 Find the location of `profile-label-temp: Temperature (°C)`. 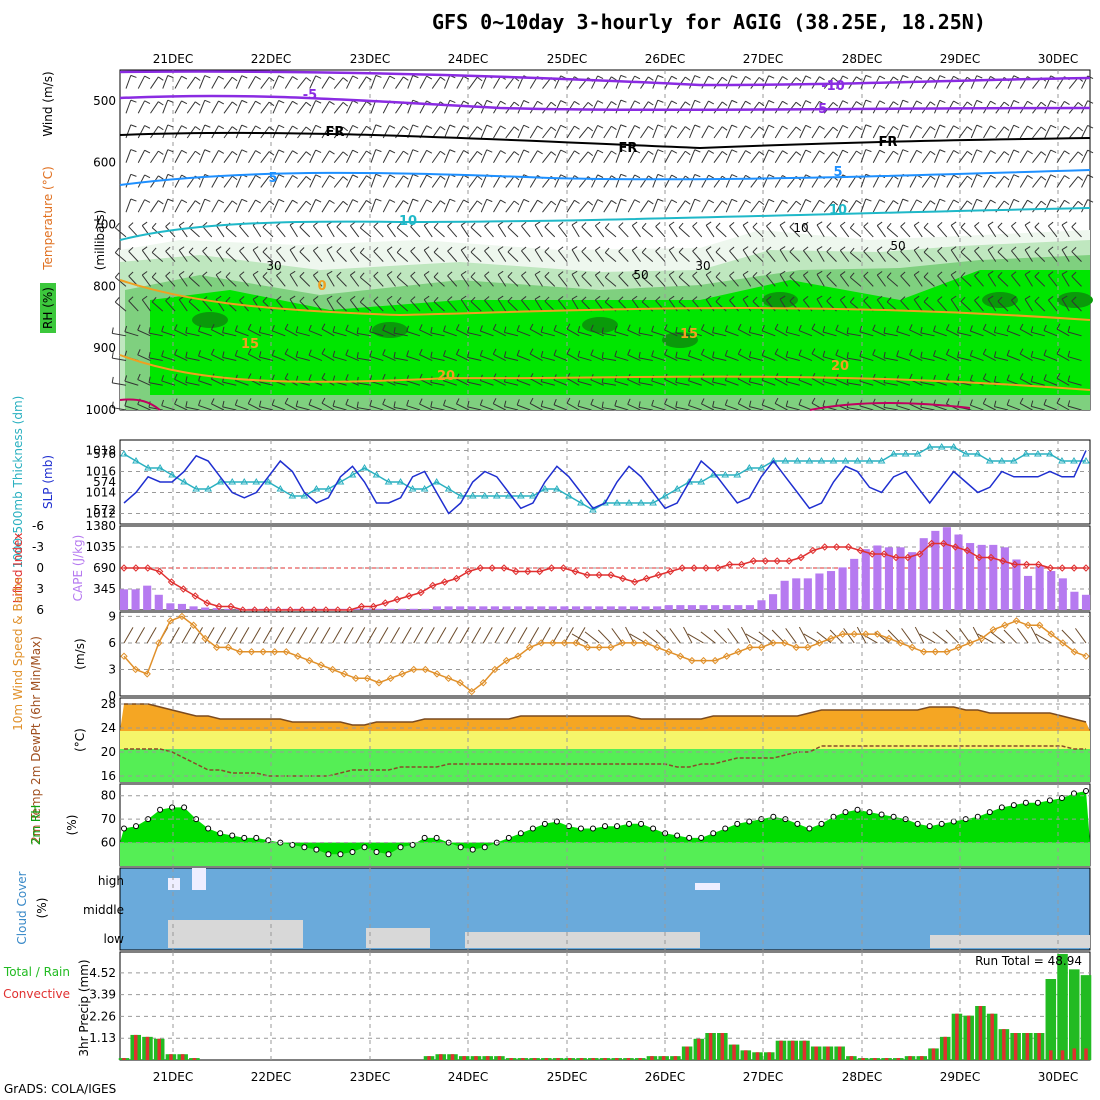

profile-label-temp: Temperature (°C) is located at coordinates (48, 218).